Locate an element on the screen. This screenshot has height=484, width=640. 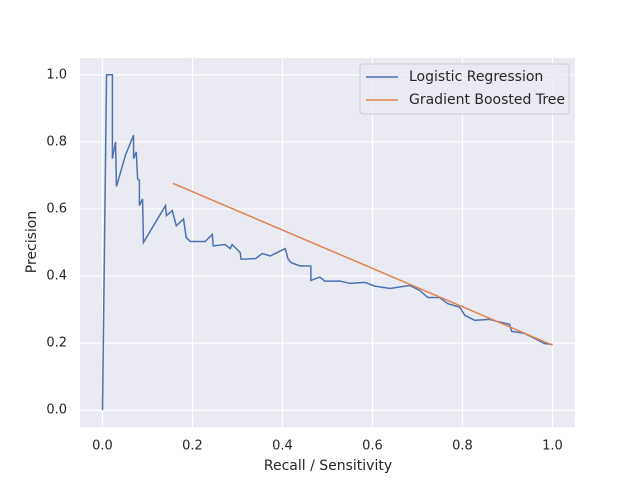
x-tick-label: 0.0 is located at coordinates (102, 446).